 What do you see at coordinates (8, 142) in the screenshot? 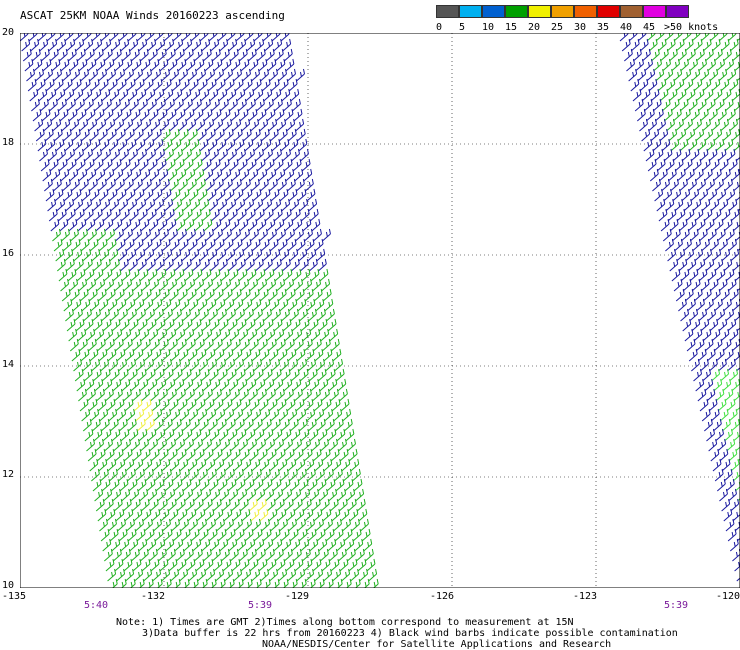
I see `lat-label-18: 18` at bounding box center [8, 142].